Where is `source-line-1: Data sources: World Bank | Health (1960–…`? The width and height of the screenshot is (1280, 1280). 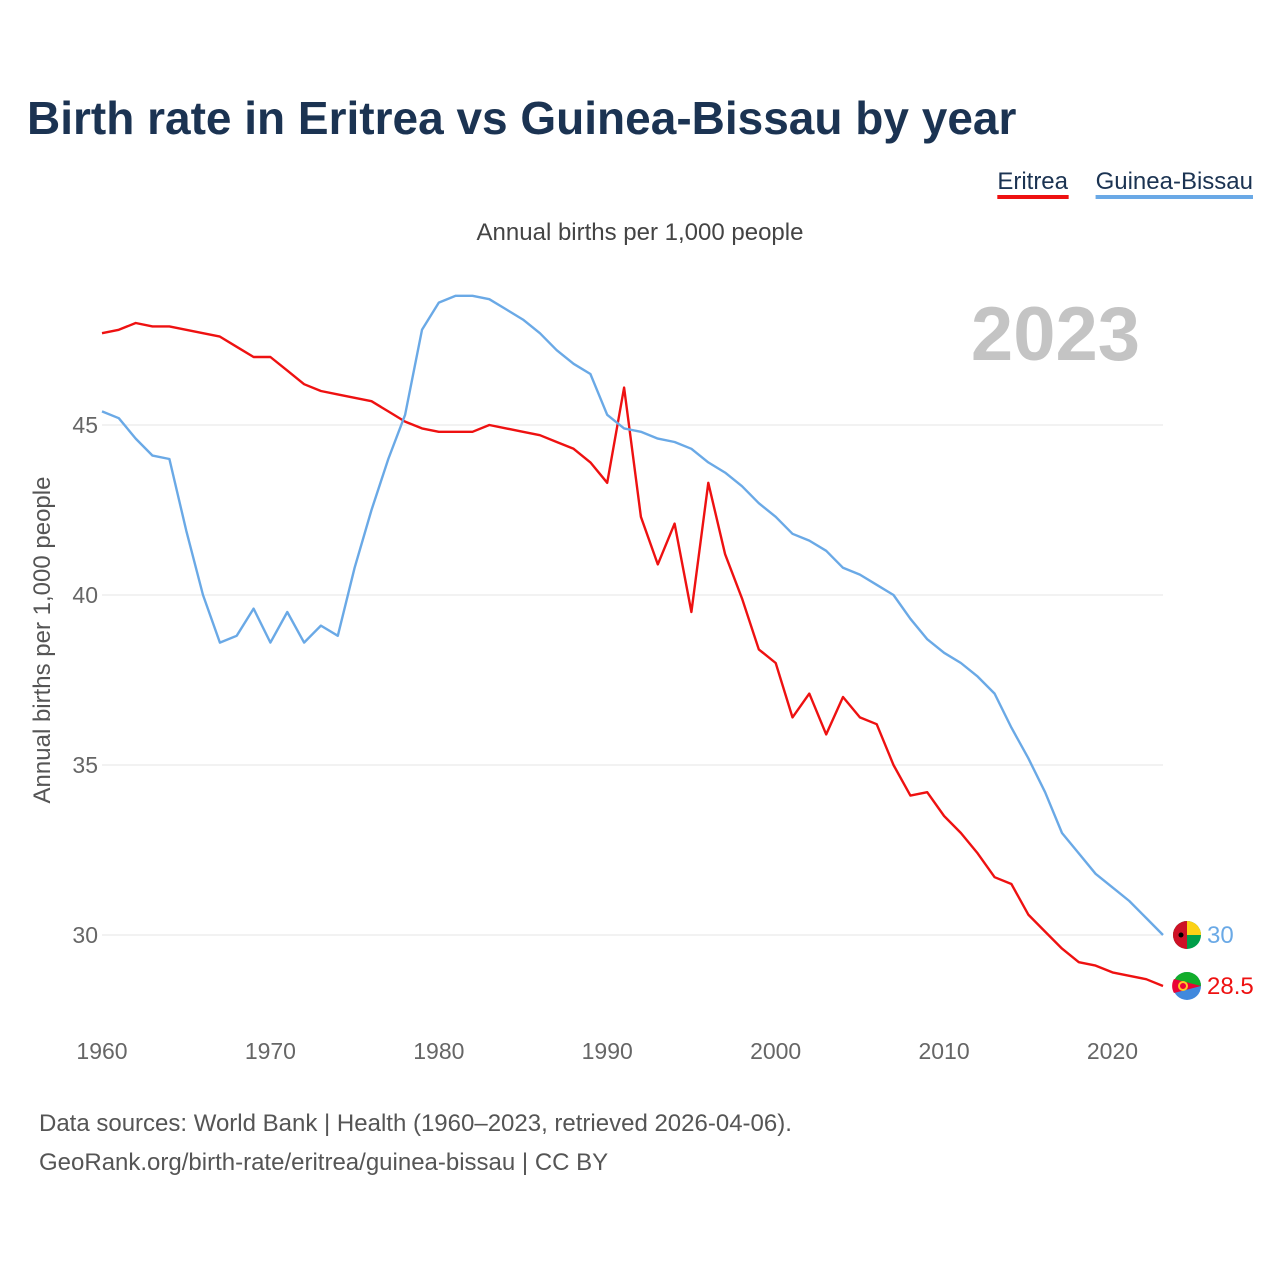 source-line-1: Data sources: World Bank | Health (1960–… is located at coordinates (415, 1123).